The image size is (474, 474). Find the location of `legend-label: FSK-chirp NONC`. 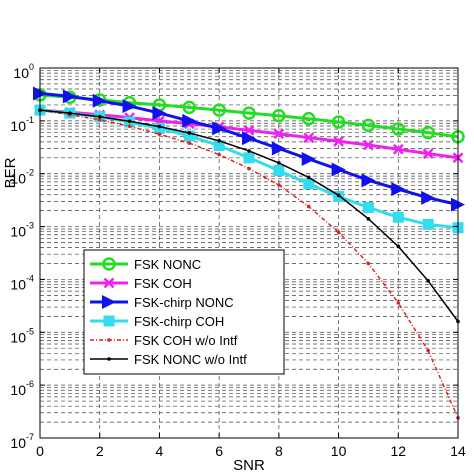

legend-label: FSK-chirp NONC is located at coordinates (184, 302).